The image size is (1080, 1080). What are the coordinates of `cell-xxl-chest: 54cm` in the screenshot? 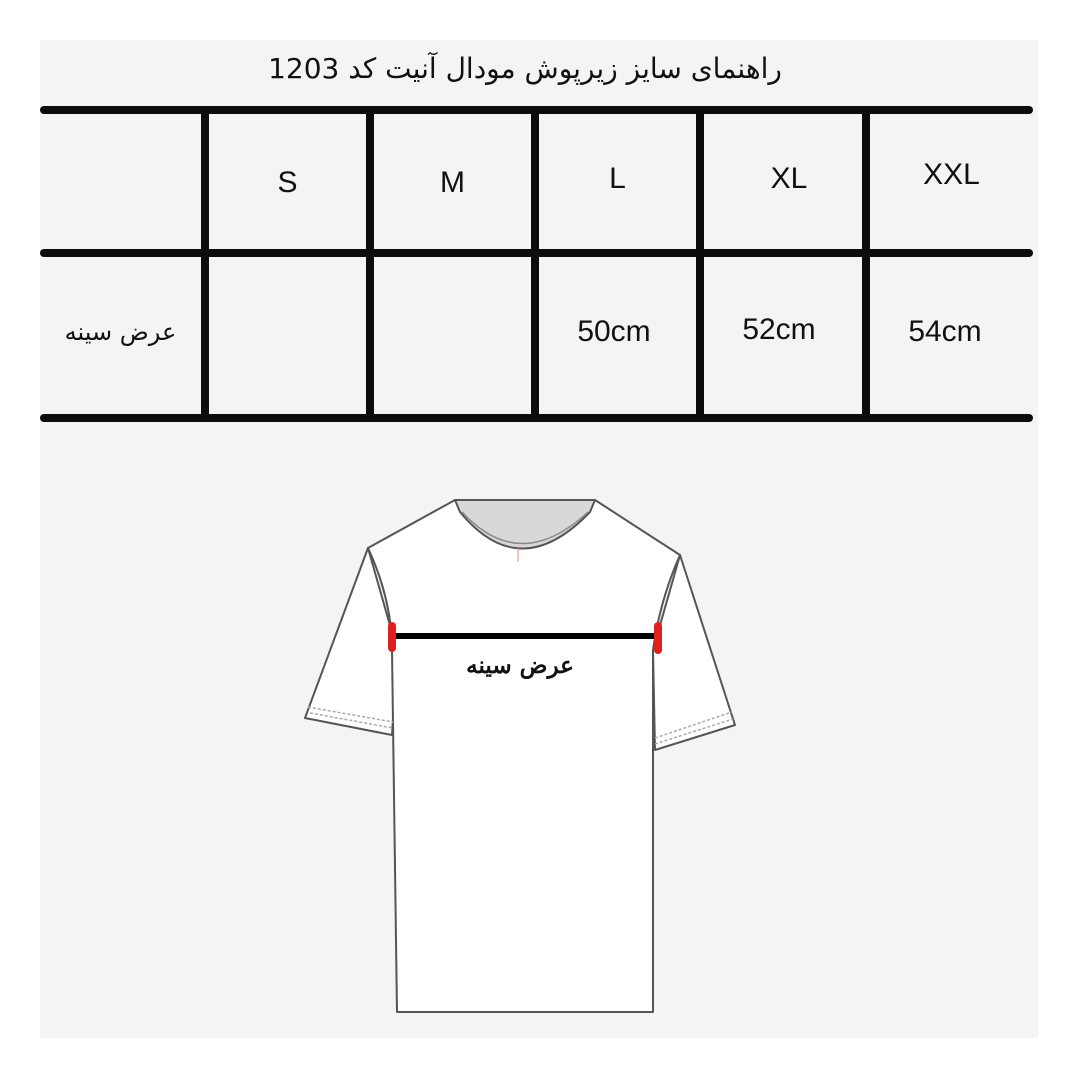 It's located at (945, 331).